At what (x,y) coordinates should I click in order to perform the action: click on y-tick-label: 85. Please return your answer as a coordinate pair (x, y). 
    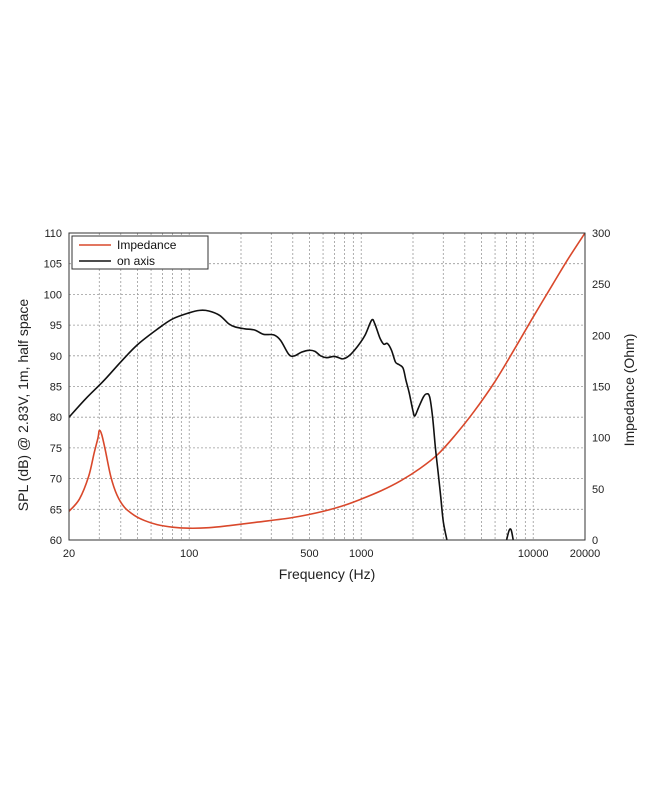
    Looking at the image, I should click on (56, 388).